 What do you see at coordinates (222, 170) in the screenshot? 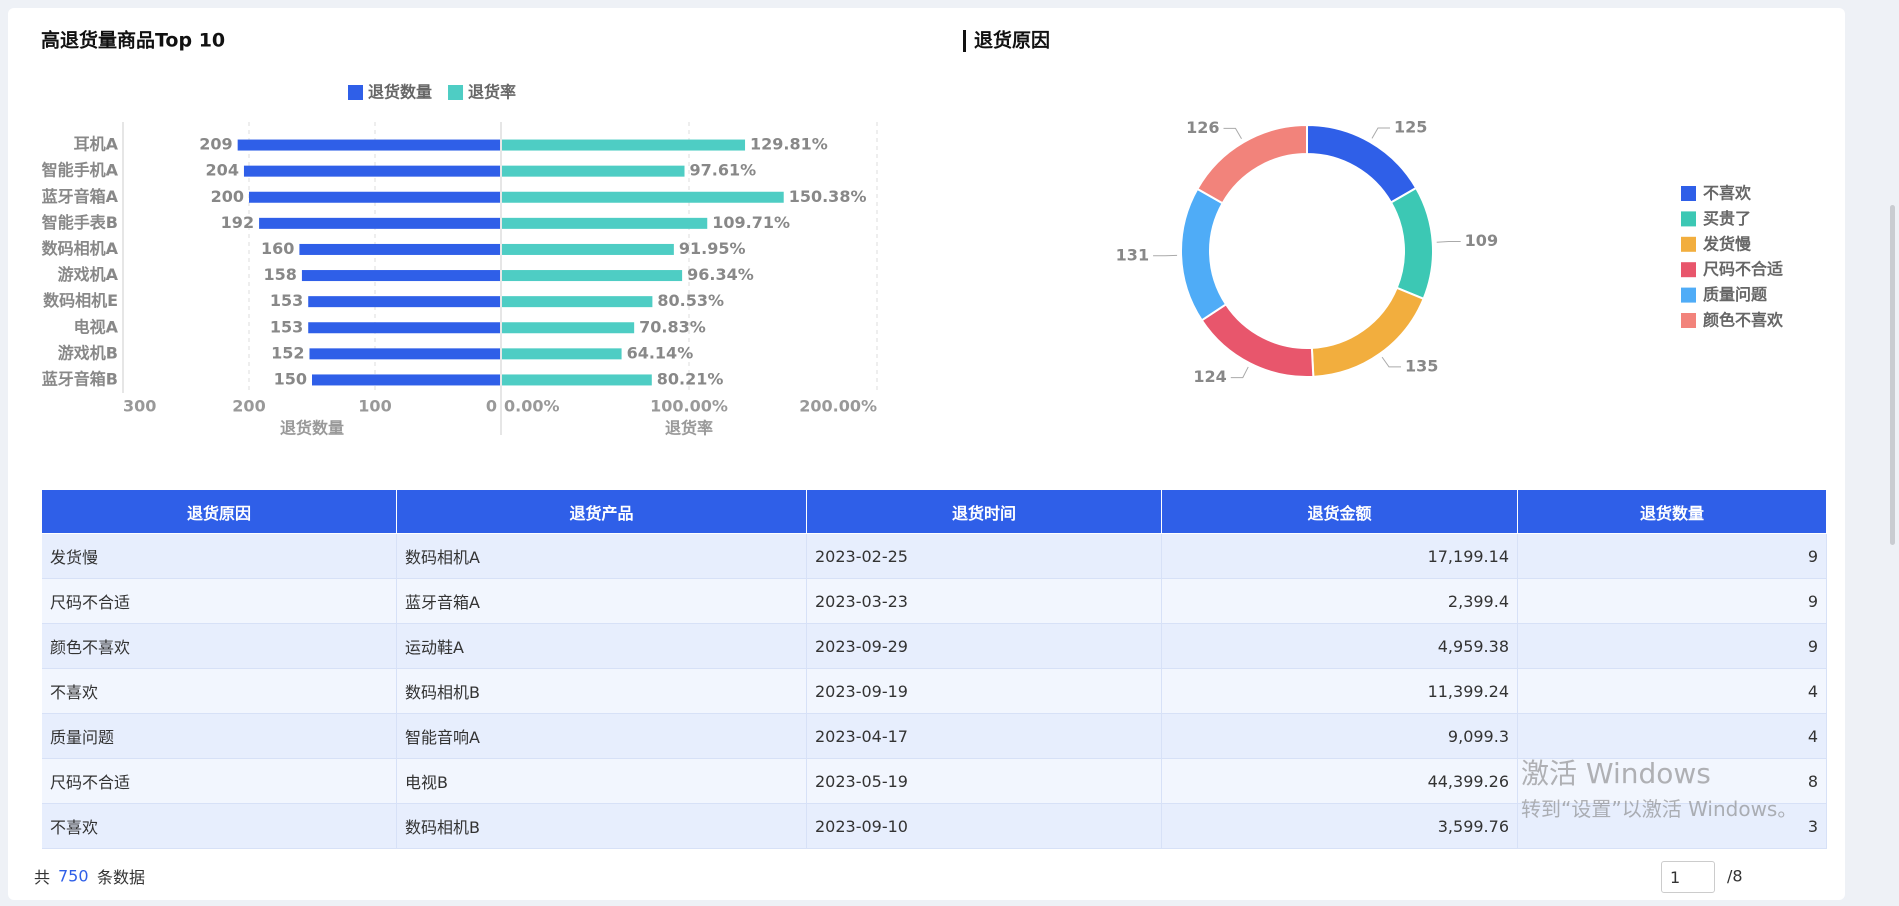
I see `value-label: 204` at bounding box center [222, 170].